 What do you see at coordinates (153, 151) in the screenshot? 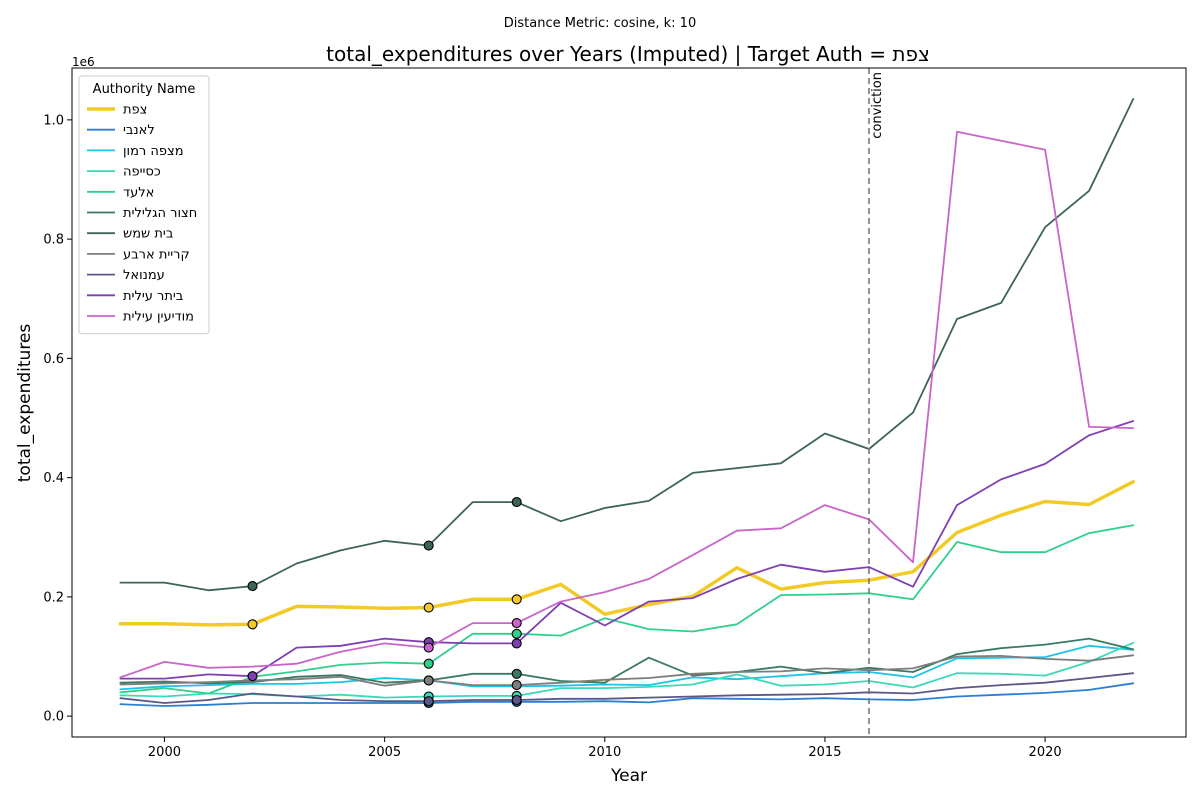
I see `legend-label-2: מצפה רמון` at bounding box center [153, 151].